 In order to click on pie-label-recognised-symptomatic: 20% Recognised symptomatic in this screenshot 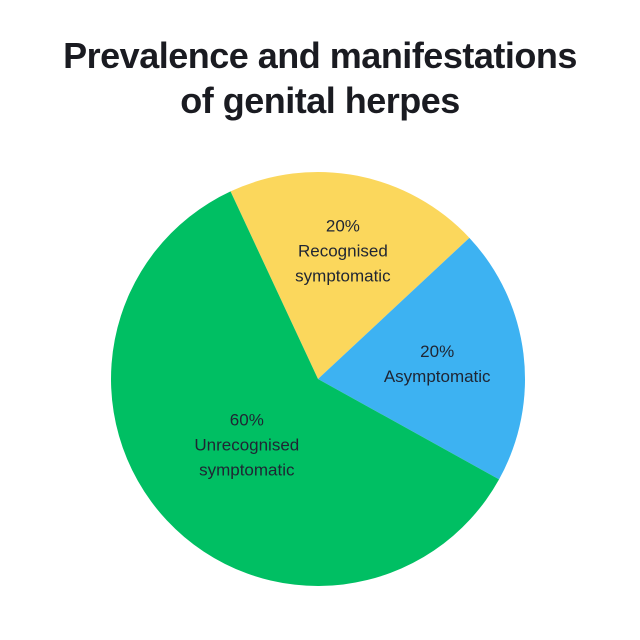, I will do `click(343, 251)`.